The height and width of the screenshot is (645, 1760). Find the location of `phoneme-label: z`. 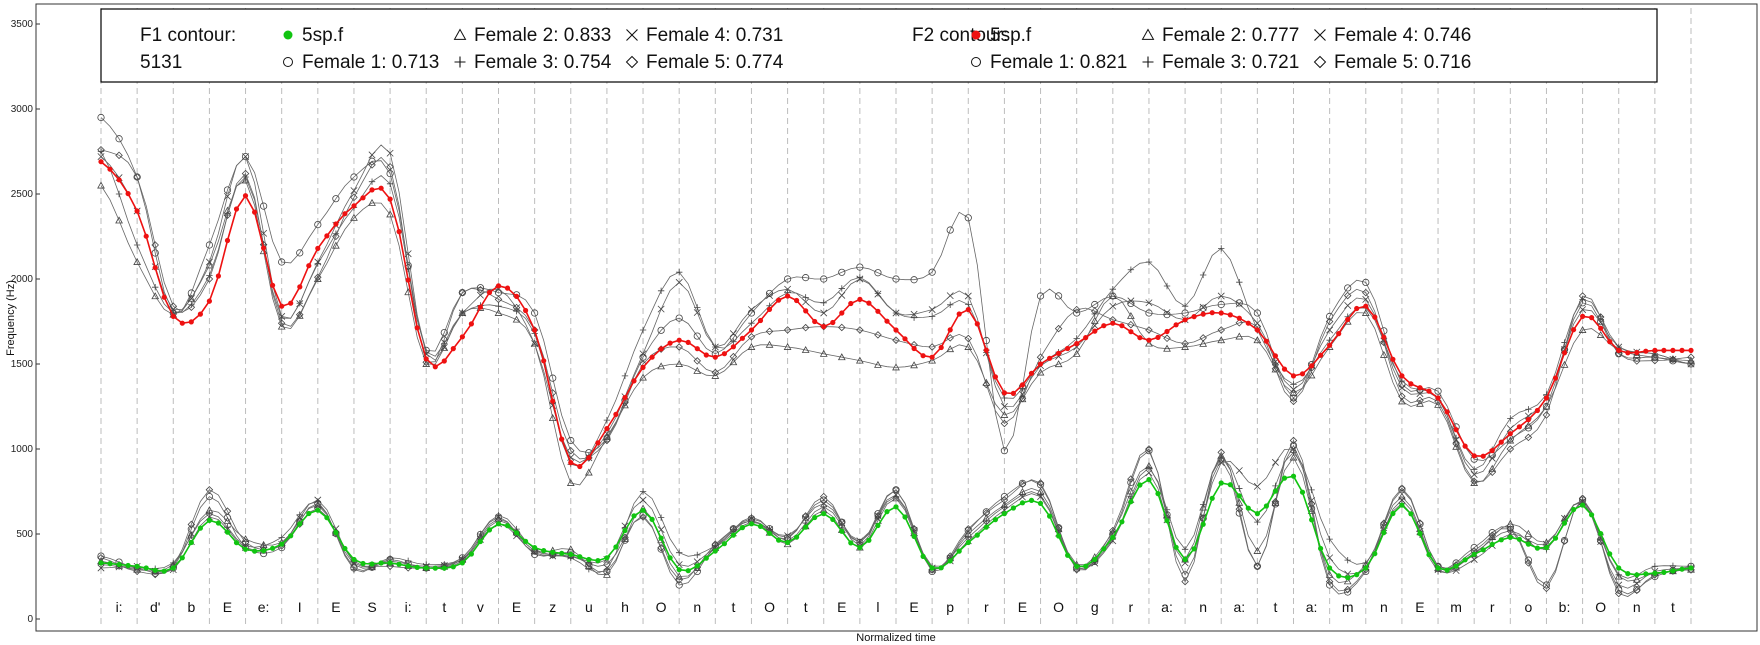

phoneme-label: z is located at coordinates (552, 607).